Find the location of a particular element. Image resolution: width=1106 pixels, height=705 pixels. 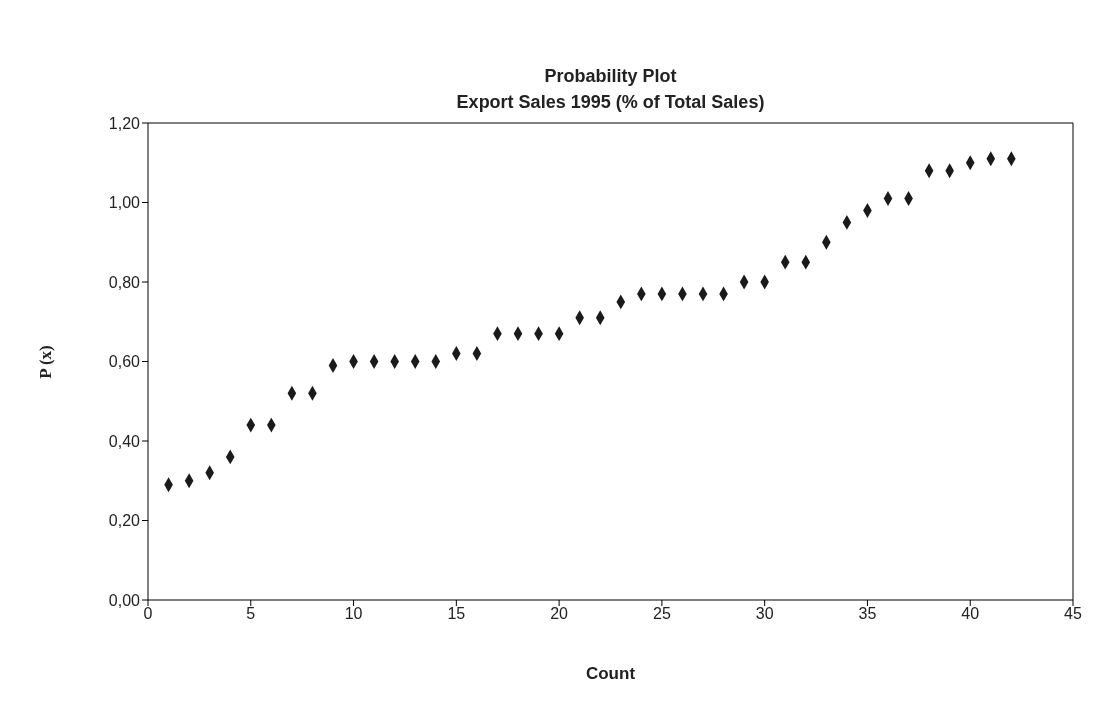

y-tick-label: 0,80 is located at coordinates (124, 282).